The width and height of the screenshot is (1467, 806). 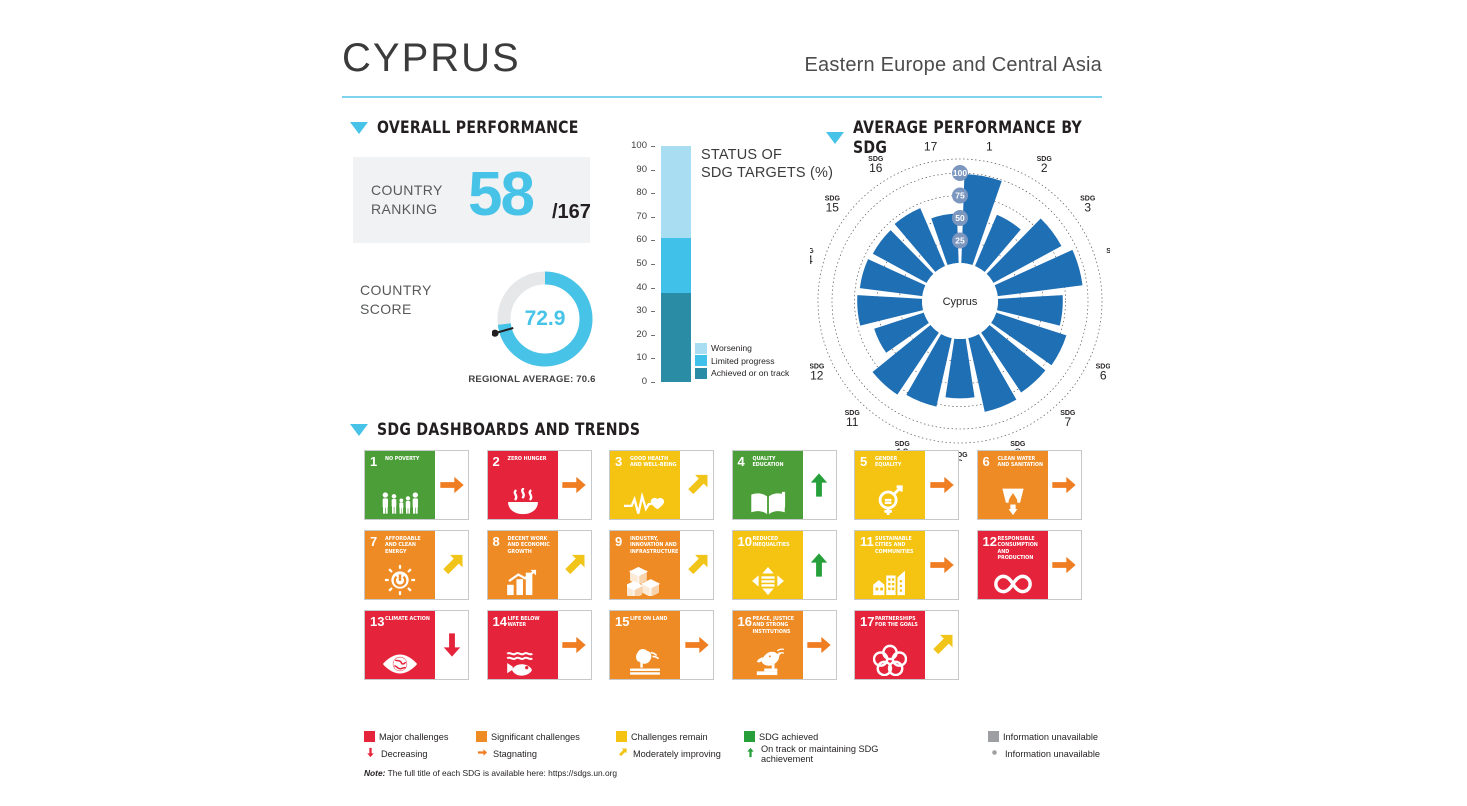 What do you see at coordinates (404, 753) in the screenshot?
I see `legend-label: Decreasing` at bounding box center [404, 753].